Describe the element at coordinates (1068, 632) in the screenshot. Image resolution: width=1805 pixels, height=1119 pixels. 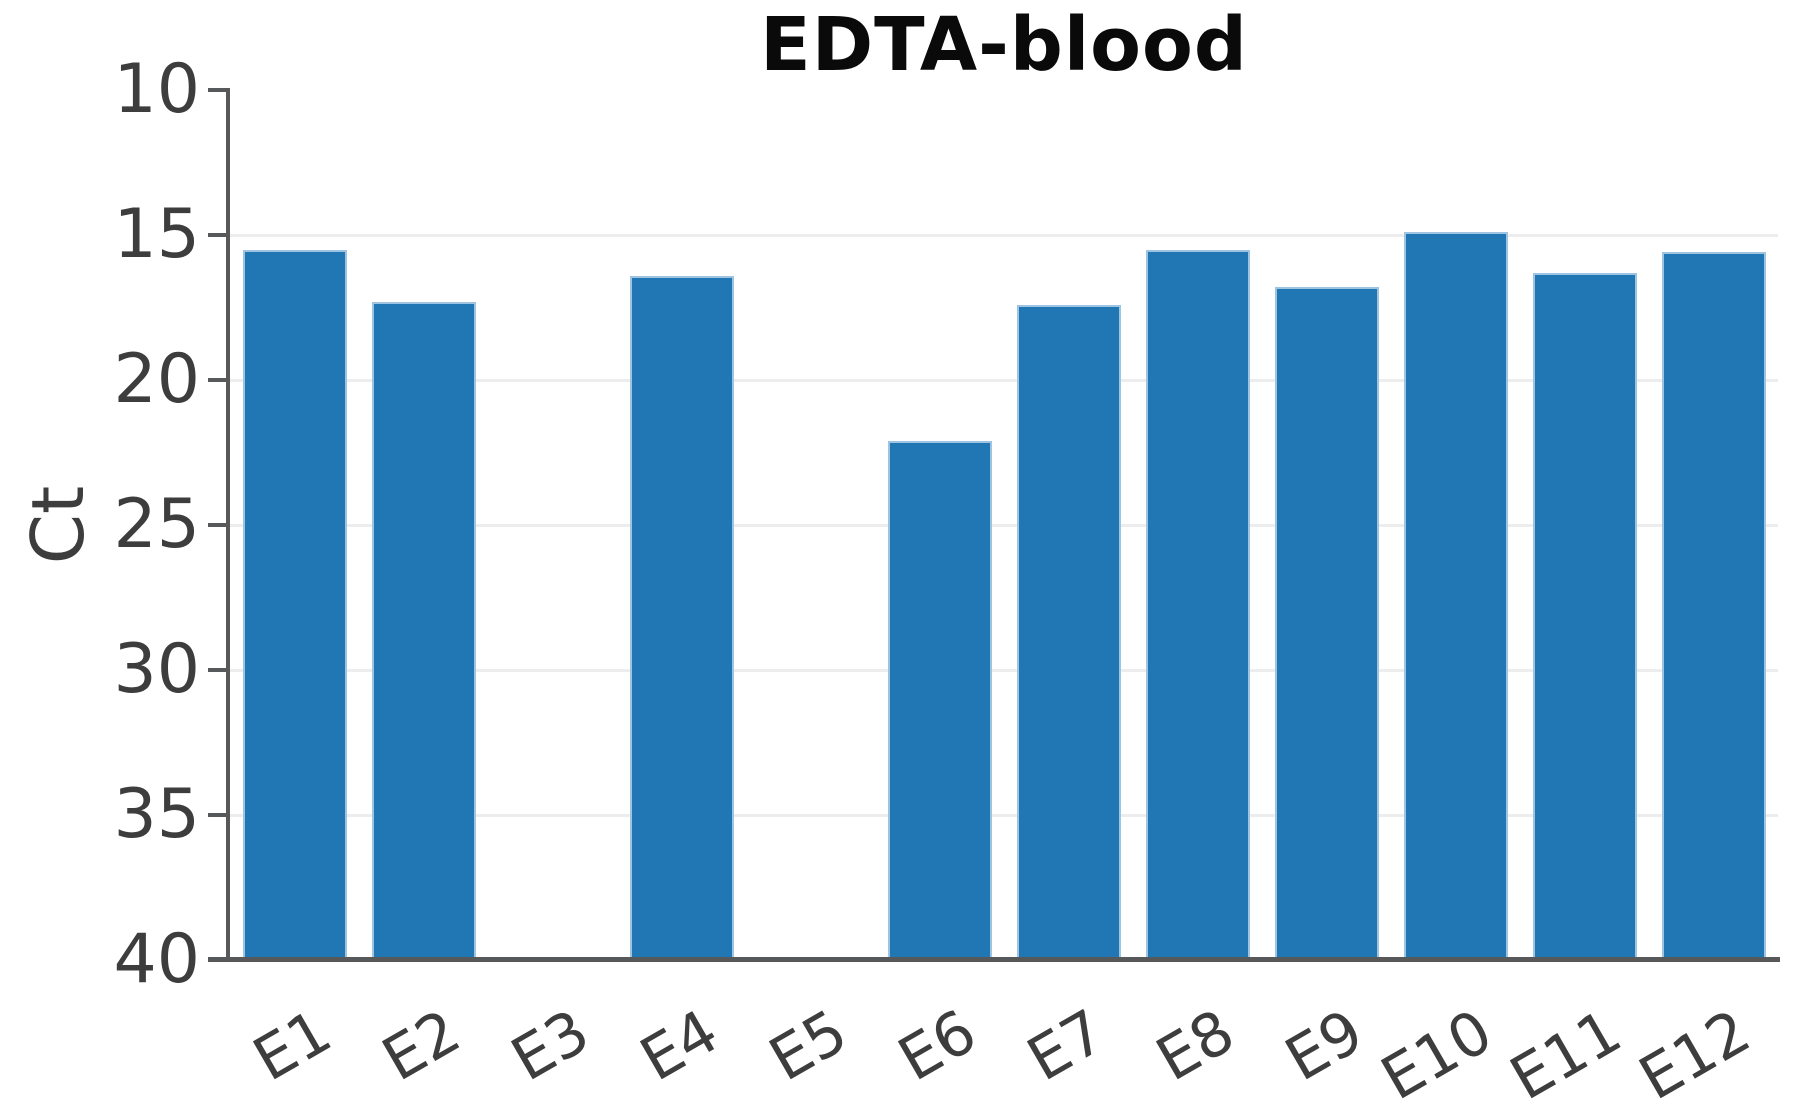
I see `bar-e7` at that location.